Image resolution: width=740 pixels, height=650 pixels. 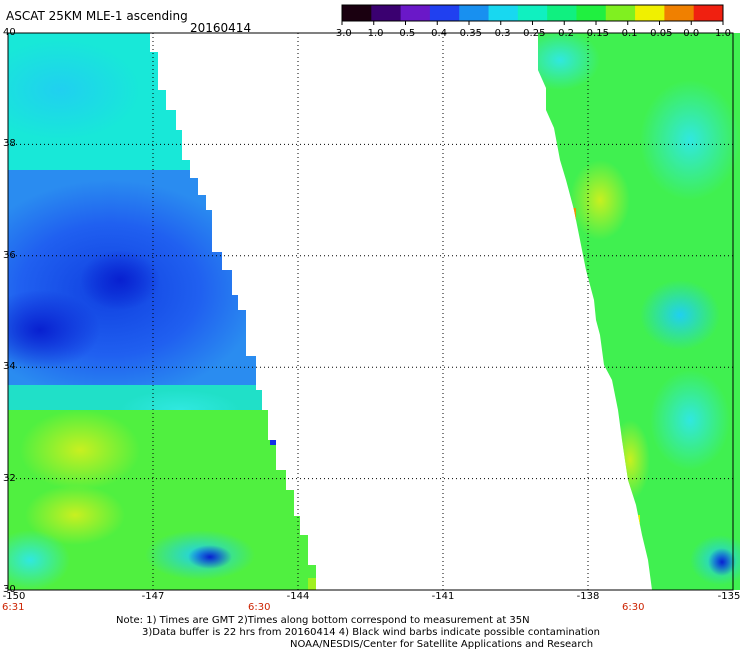 What do you see at coordinates (660, 33) in the screenshot?
I see `colorbar-label: -0.05` at bounding box center [660, 33].